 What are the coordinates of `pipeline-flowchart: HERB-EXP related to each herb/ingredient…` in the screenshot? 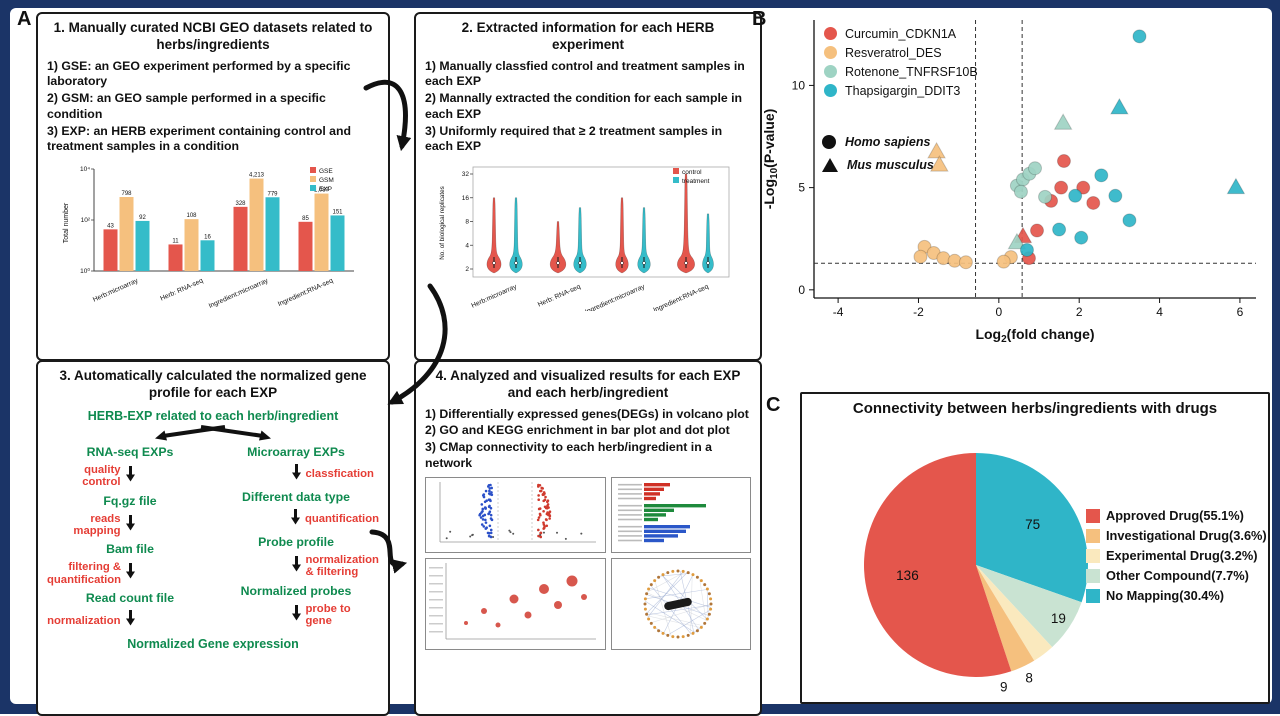 It's located at (213, 529).